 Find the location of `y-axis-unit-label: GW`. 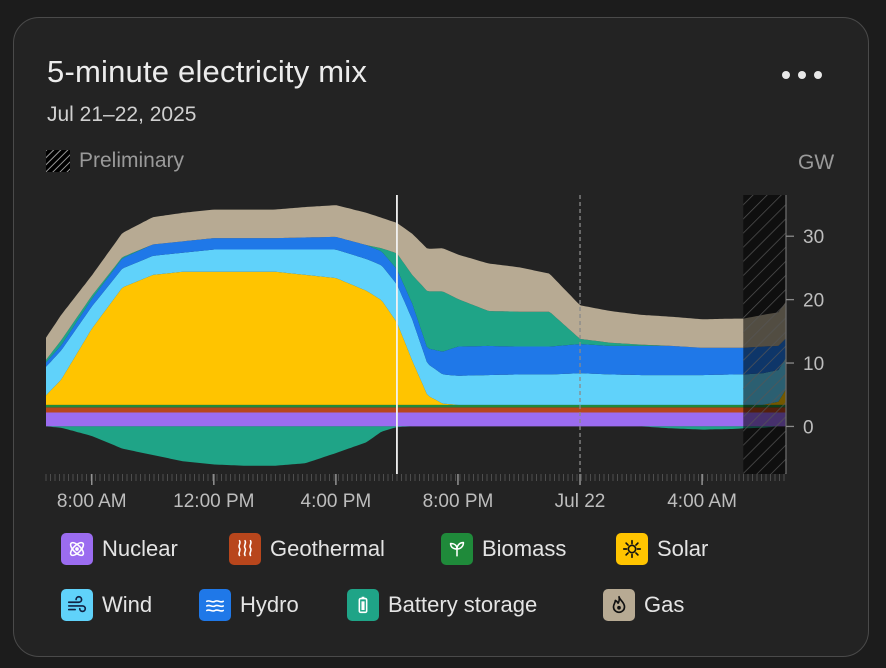

y-axis-unit-label: GW is located at coordinates (816, 162).